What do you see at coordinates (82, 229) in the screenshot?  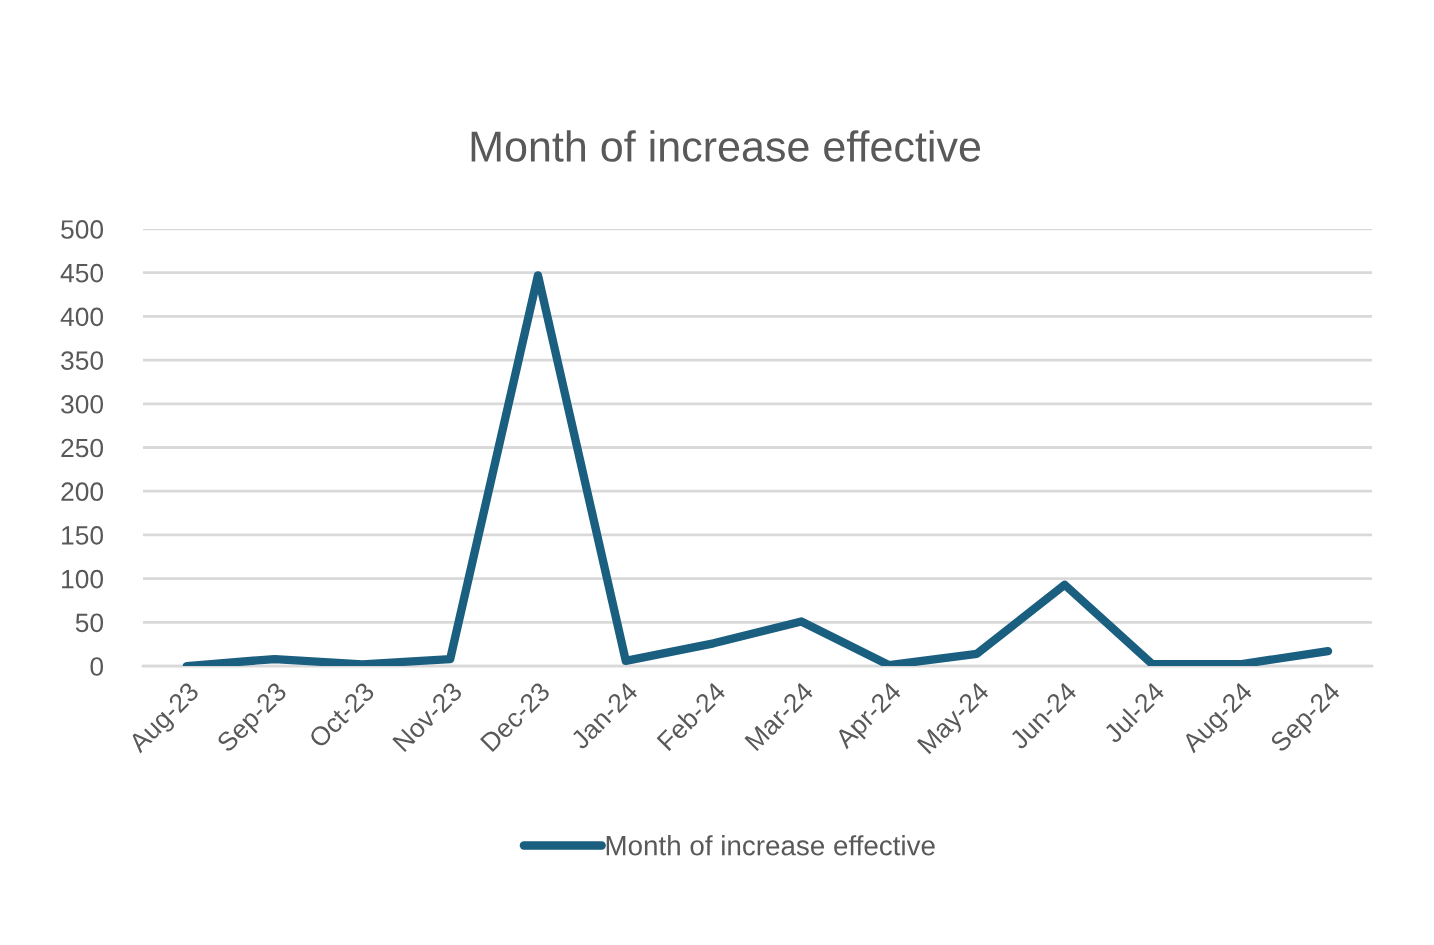 I see `y-tick-label: 500` at bounding box center [82, 229].